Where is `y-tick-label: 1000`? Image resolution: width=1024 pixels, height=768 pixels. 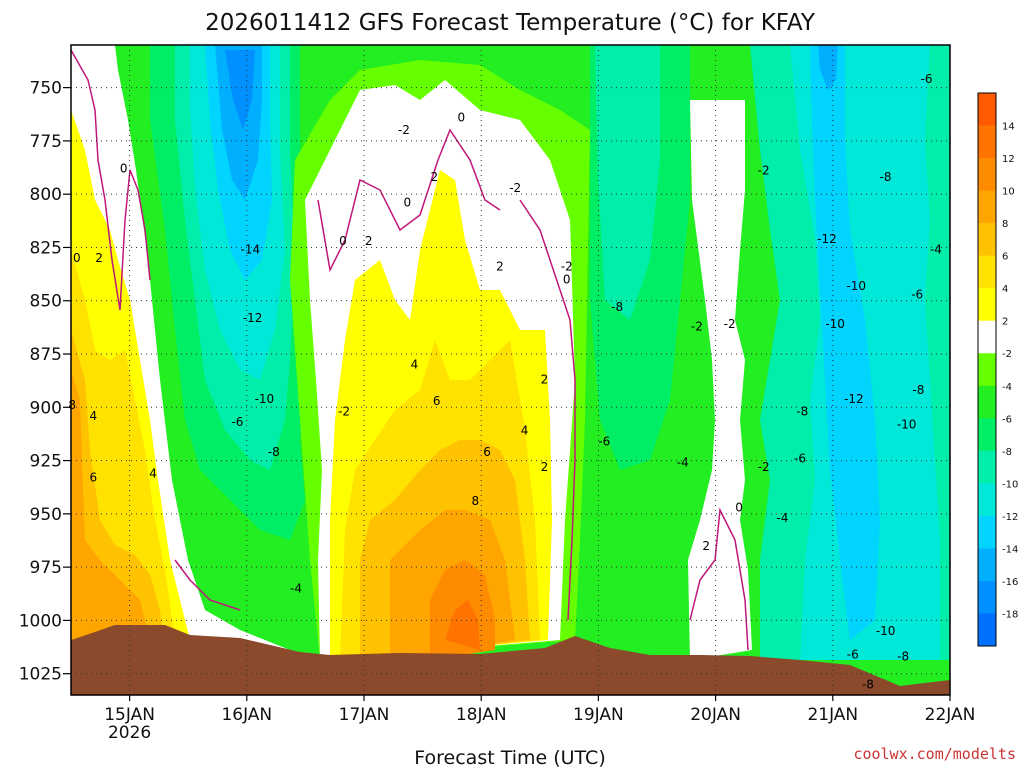
y-tick-label: 1000 is located at coordinates (40, 621).